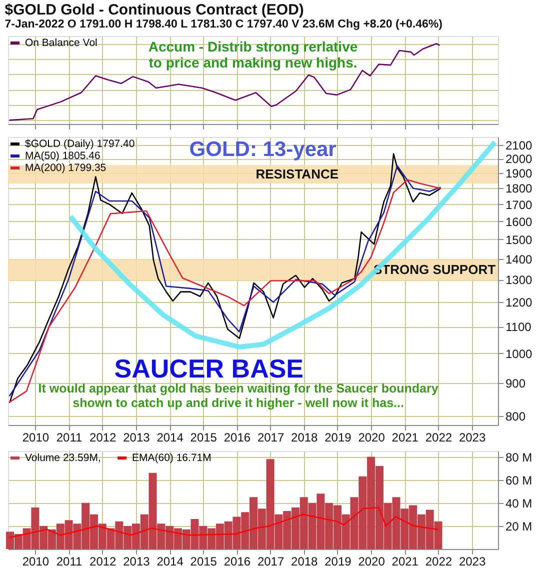 This screenshot has height=576, width=542. Describe the element at coordinates (519, 221) in the screenshot. I see `y-tick-label: 1600` at that location.